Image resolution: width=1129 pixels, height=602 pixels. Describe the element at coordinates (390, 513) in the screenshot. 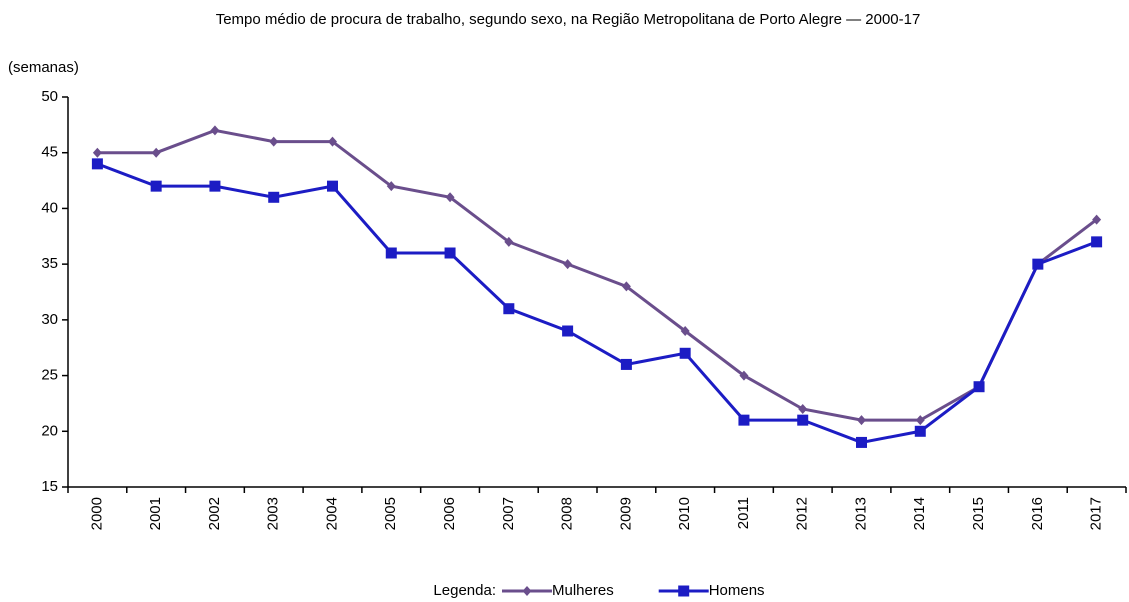

I see `x-tick-label: 2005` at that location.